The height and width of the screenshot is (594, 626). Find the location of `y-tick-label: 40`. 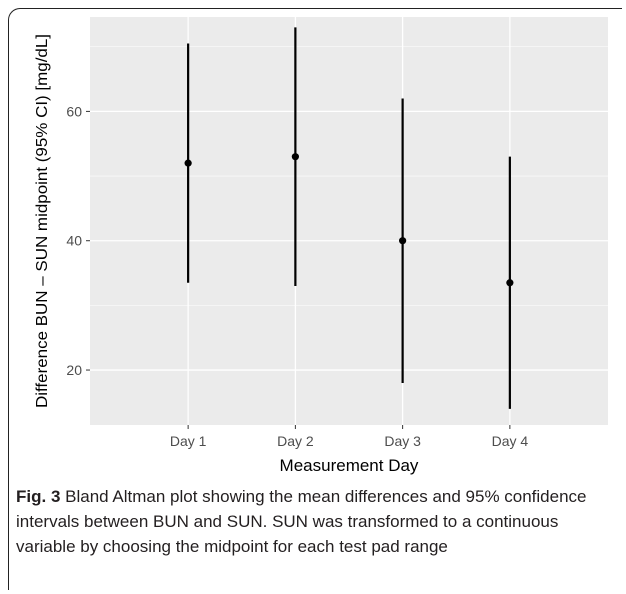

y-tick-label: 40 is located at coordinates (74, 241).